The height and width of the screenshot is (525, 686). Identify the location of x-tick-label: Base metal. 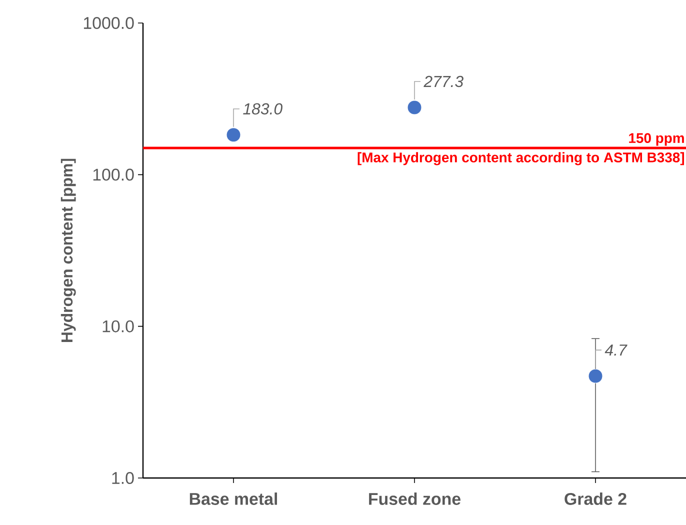
(233, 498).